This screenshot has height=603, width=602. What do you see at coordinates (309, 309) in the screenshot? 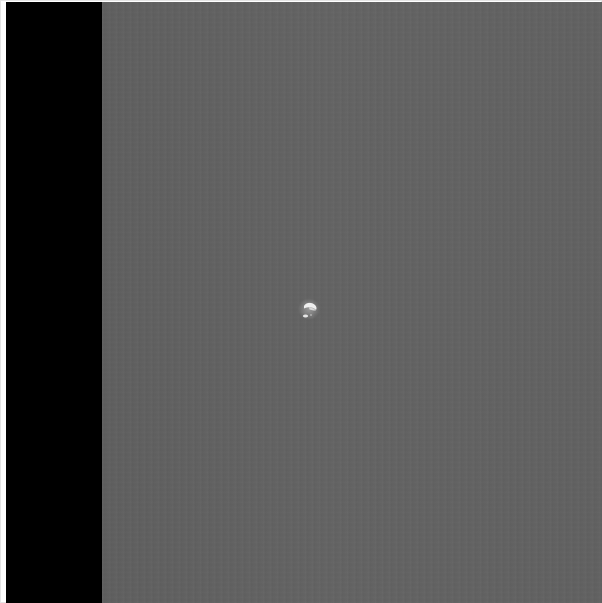
I see `bright-speck` at bounding box center [309, 309].